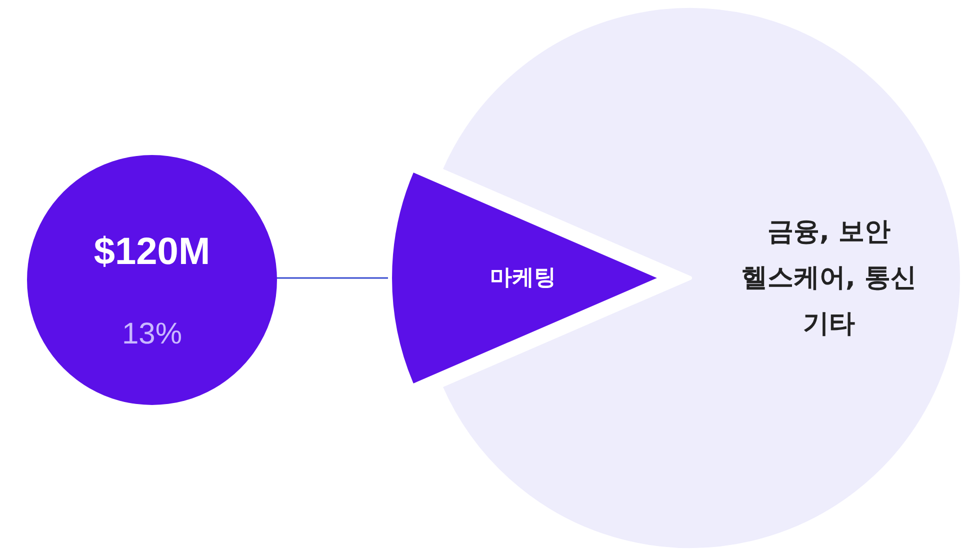 This screenshot has height=552, width=967. Describe the element at coordinates (152, 334) in the screenshot. I see `text: 13%` at that location.